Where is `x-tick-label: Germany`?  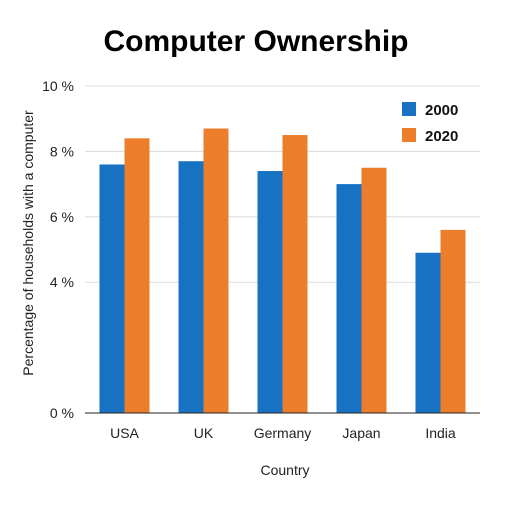 x-tick-label: Germany is located at coordinates (283, 433).